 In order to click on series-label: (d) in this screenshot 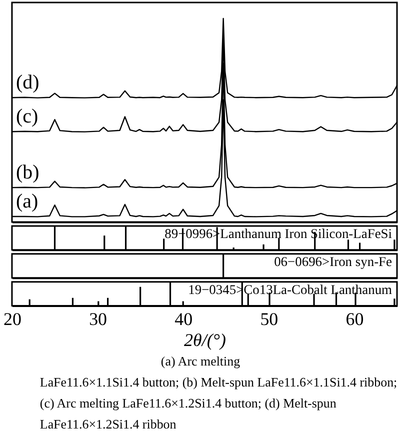, I will do `click(28, 83)`.